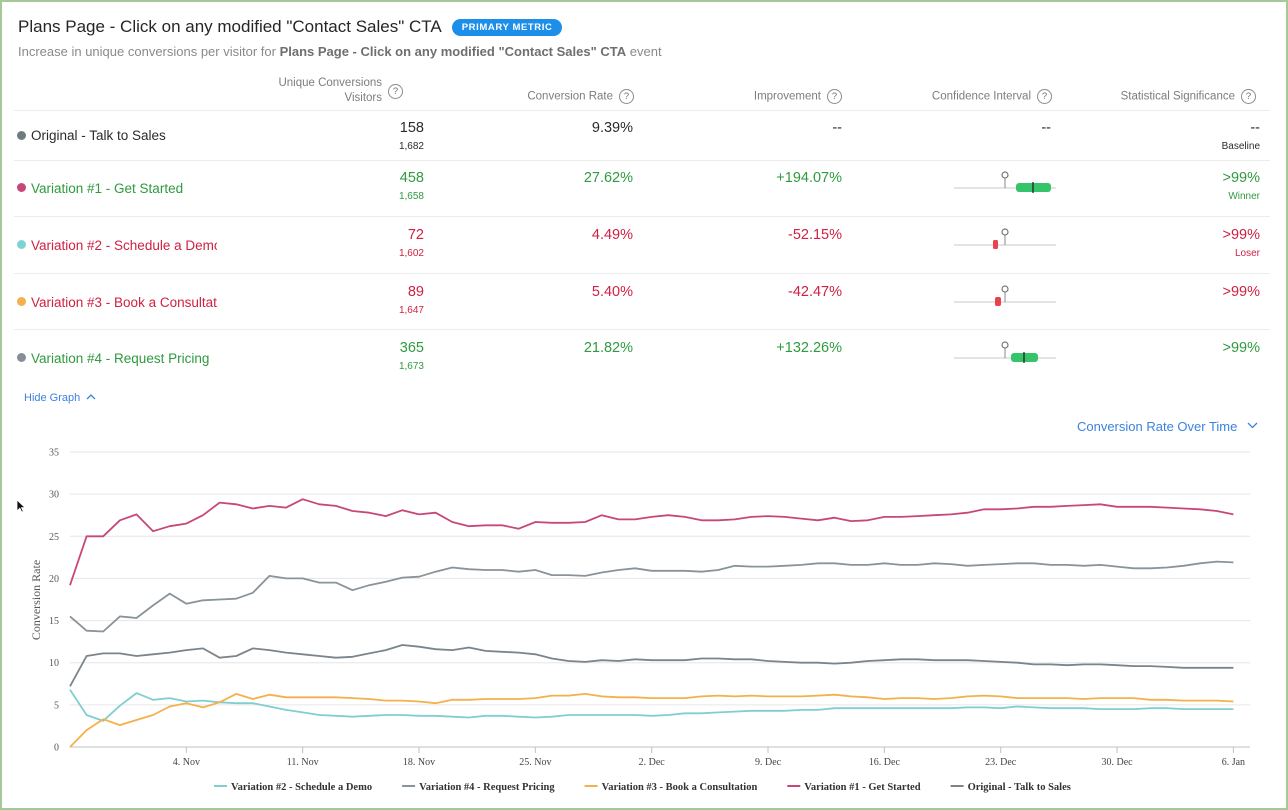 This screenshot has height=810, width=1288. What do you see at coordinates (340, 91) in the screenshot?
I see `col-header-conversions: Unique Conversions Visitors ?` at bounding box center [340, 91].